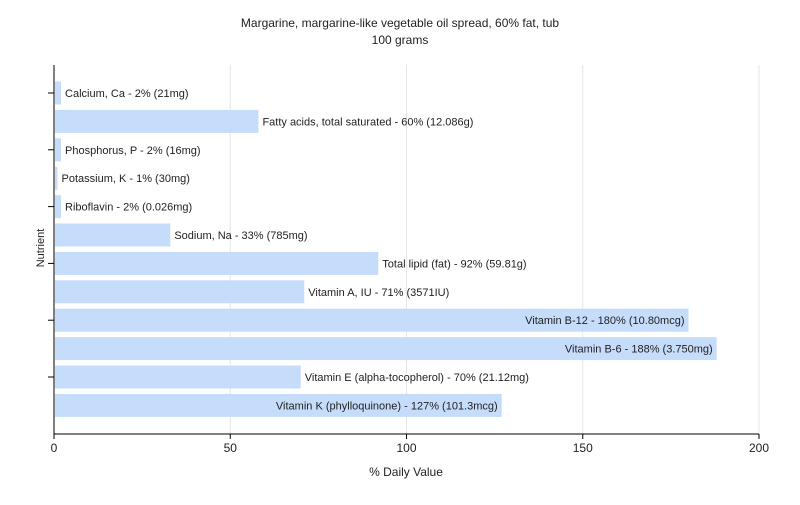  I want to click on bar-label: Vitamin B-12 - 180% (10.80mcg), so click(604, 321).